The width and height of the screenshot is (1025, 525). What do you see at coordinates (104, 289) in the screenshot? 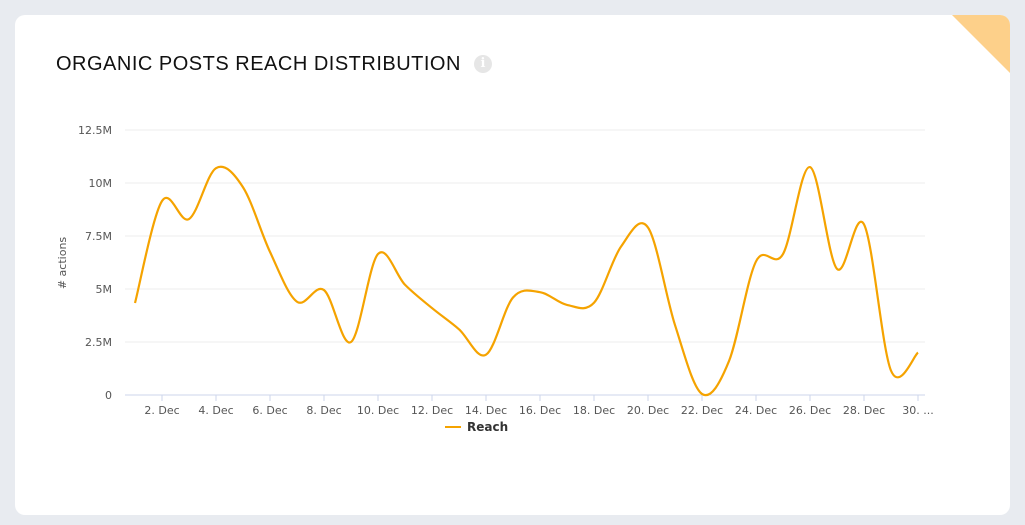
I see `y-tick-label: 5M` at bounding box center [104, 289].